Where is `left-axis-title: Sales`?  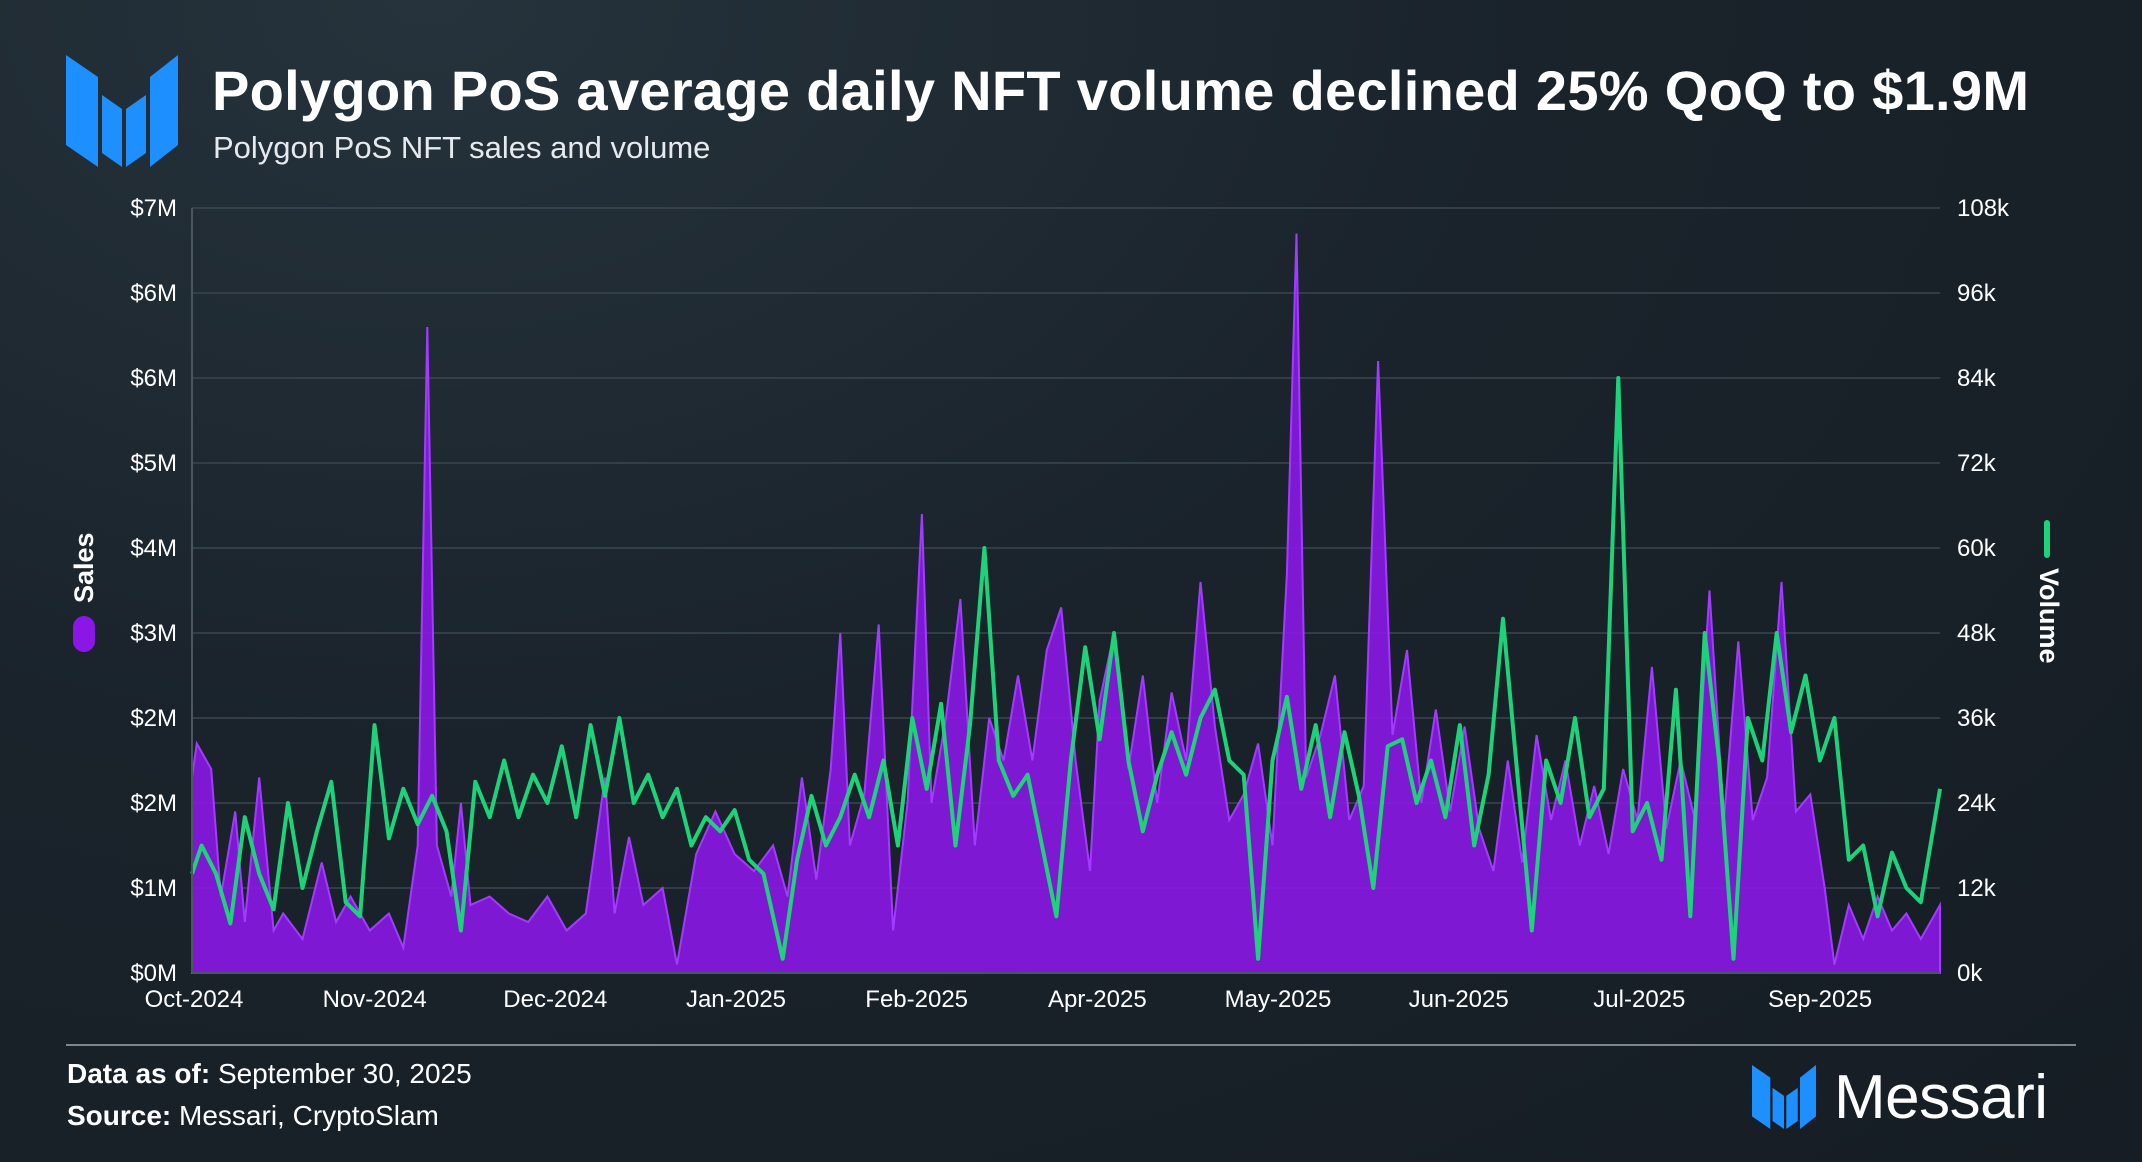
left-axis-title: Sales is located at coordinates (84, 592).